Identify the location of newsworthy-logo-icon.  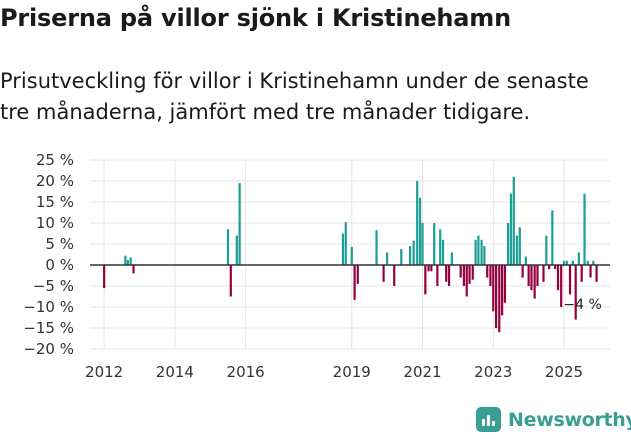
(488, 419).